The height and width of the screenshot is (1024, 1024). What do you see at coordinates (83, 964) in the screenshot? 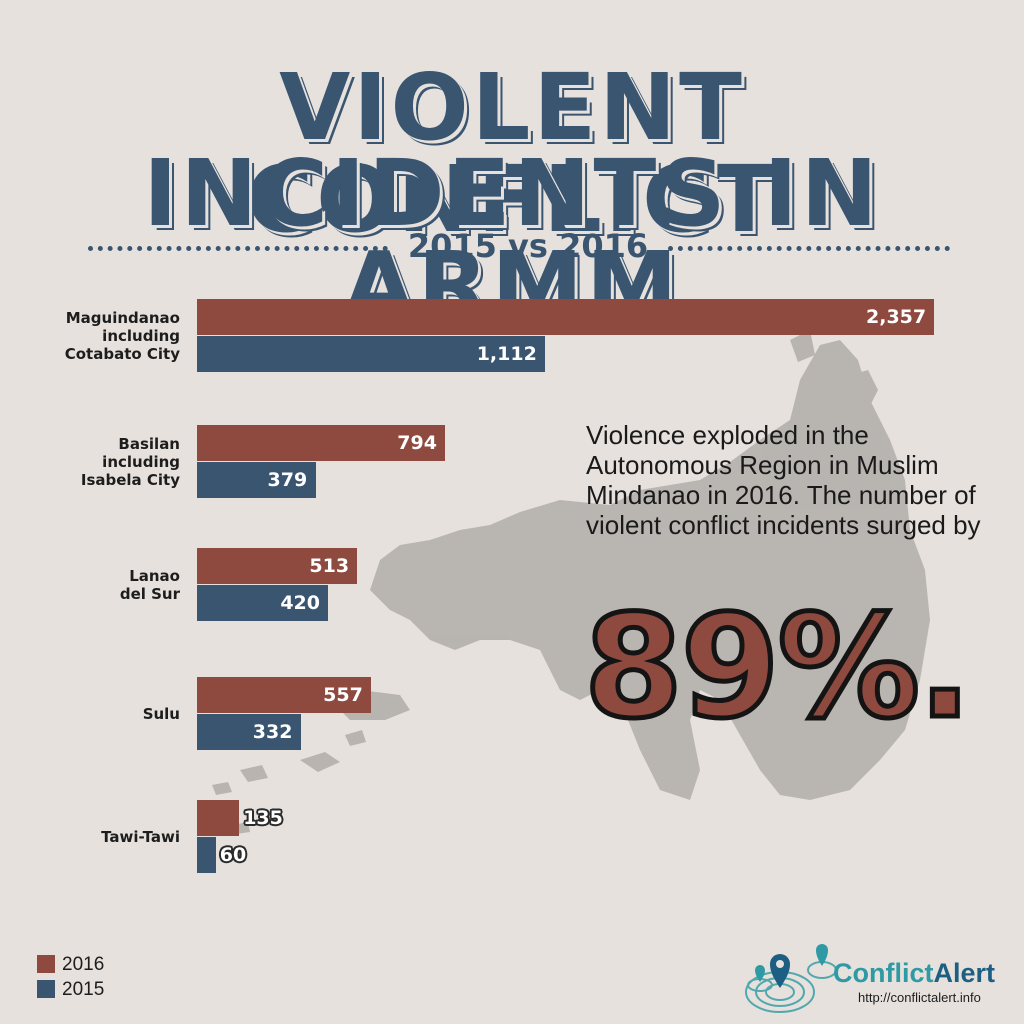
I see `legend-label-2016: 2016` at bounding box center [83, 964].